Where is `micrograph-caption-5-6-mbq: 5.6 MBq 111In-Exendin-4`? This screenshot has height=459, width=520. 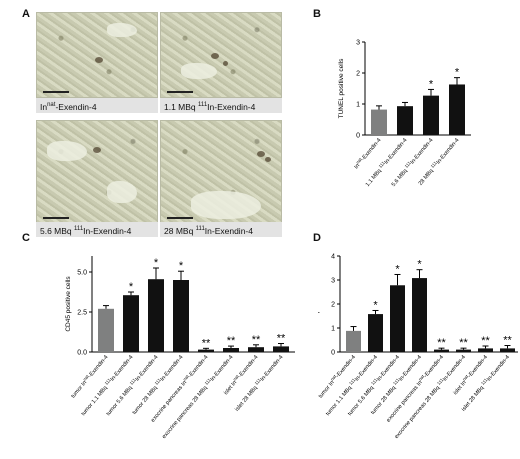 micrograph-caption-5-6-mbq: 5.6 MBq 111In-Exendin-4 is located at coordinates (97, 229).